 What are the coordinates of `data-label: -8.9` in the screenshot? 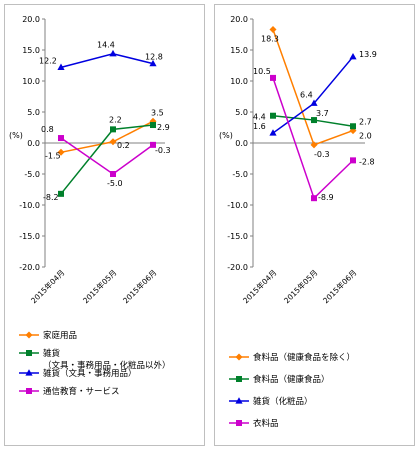 It's located at (326, 197).